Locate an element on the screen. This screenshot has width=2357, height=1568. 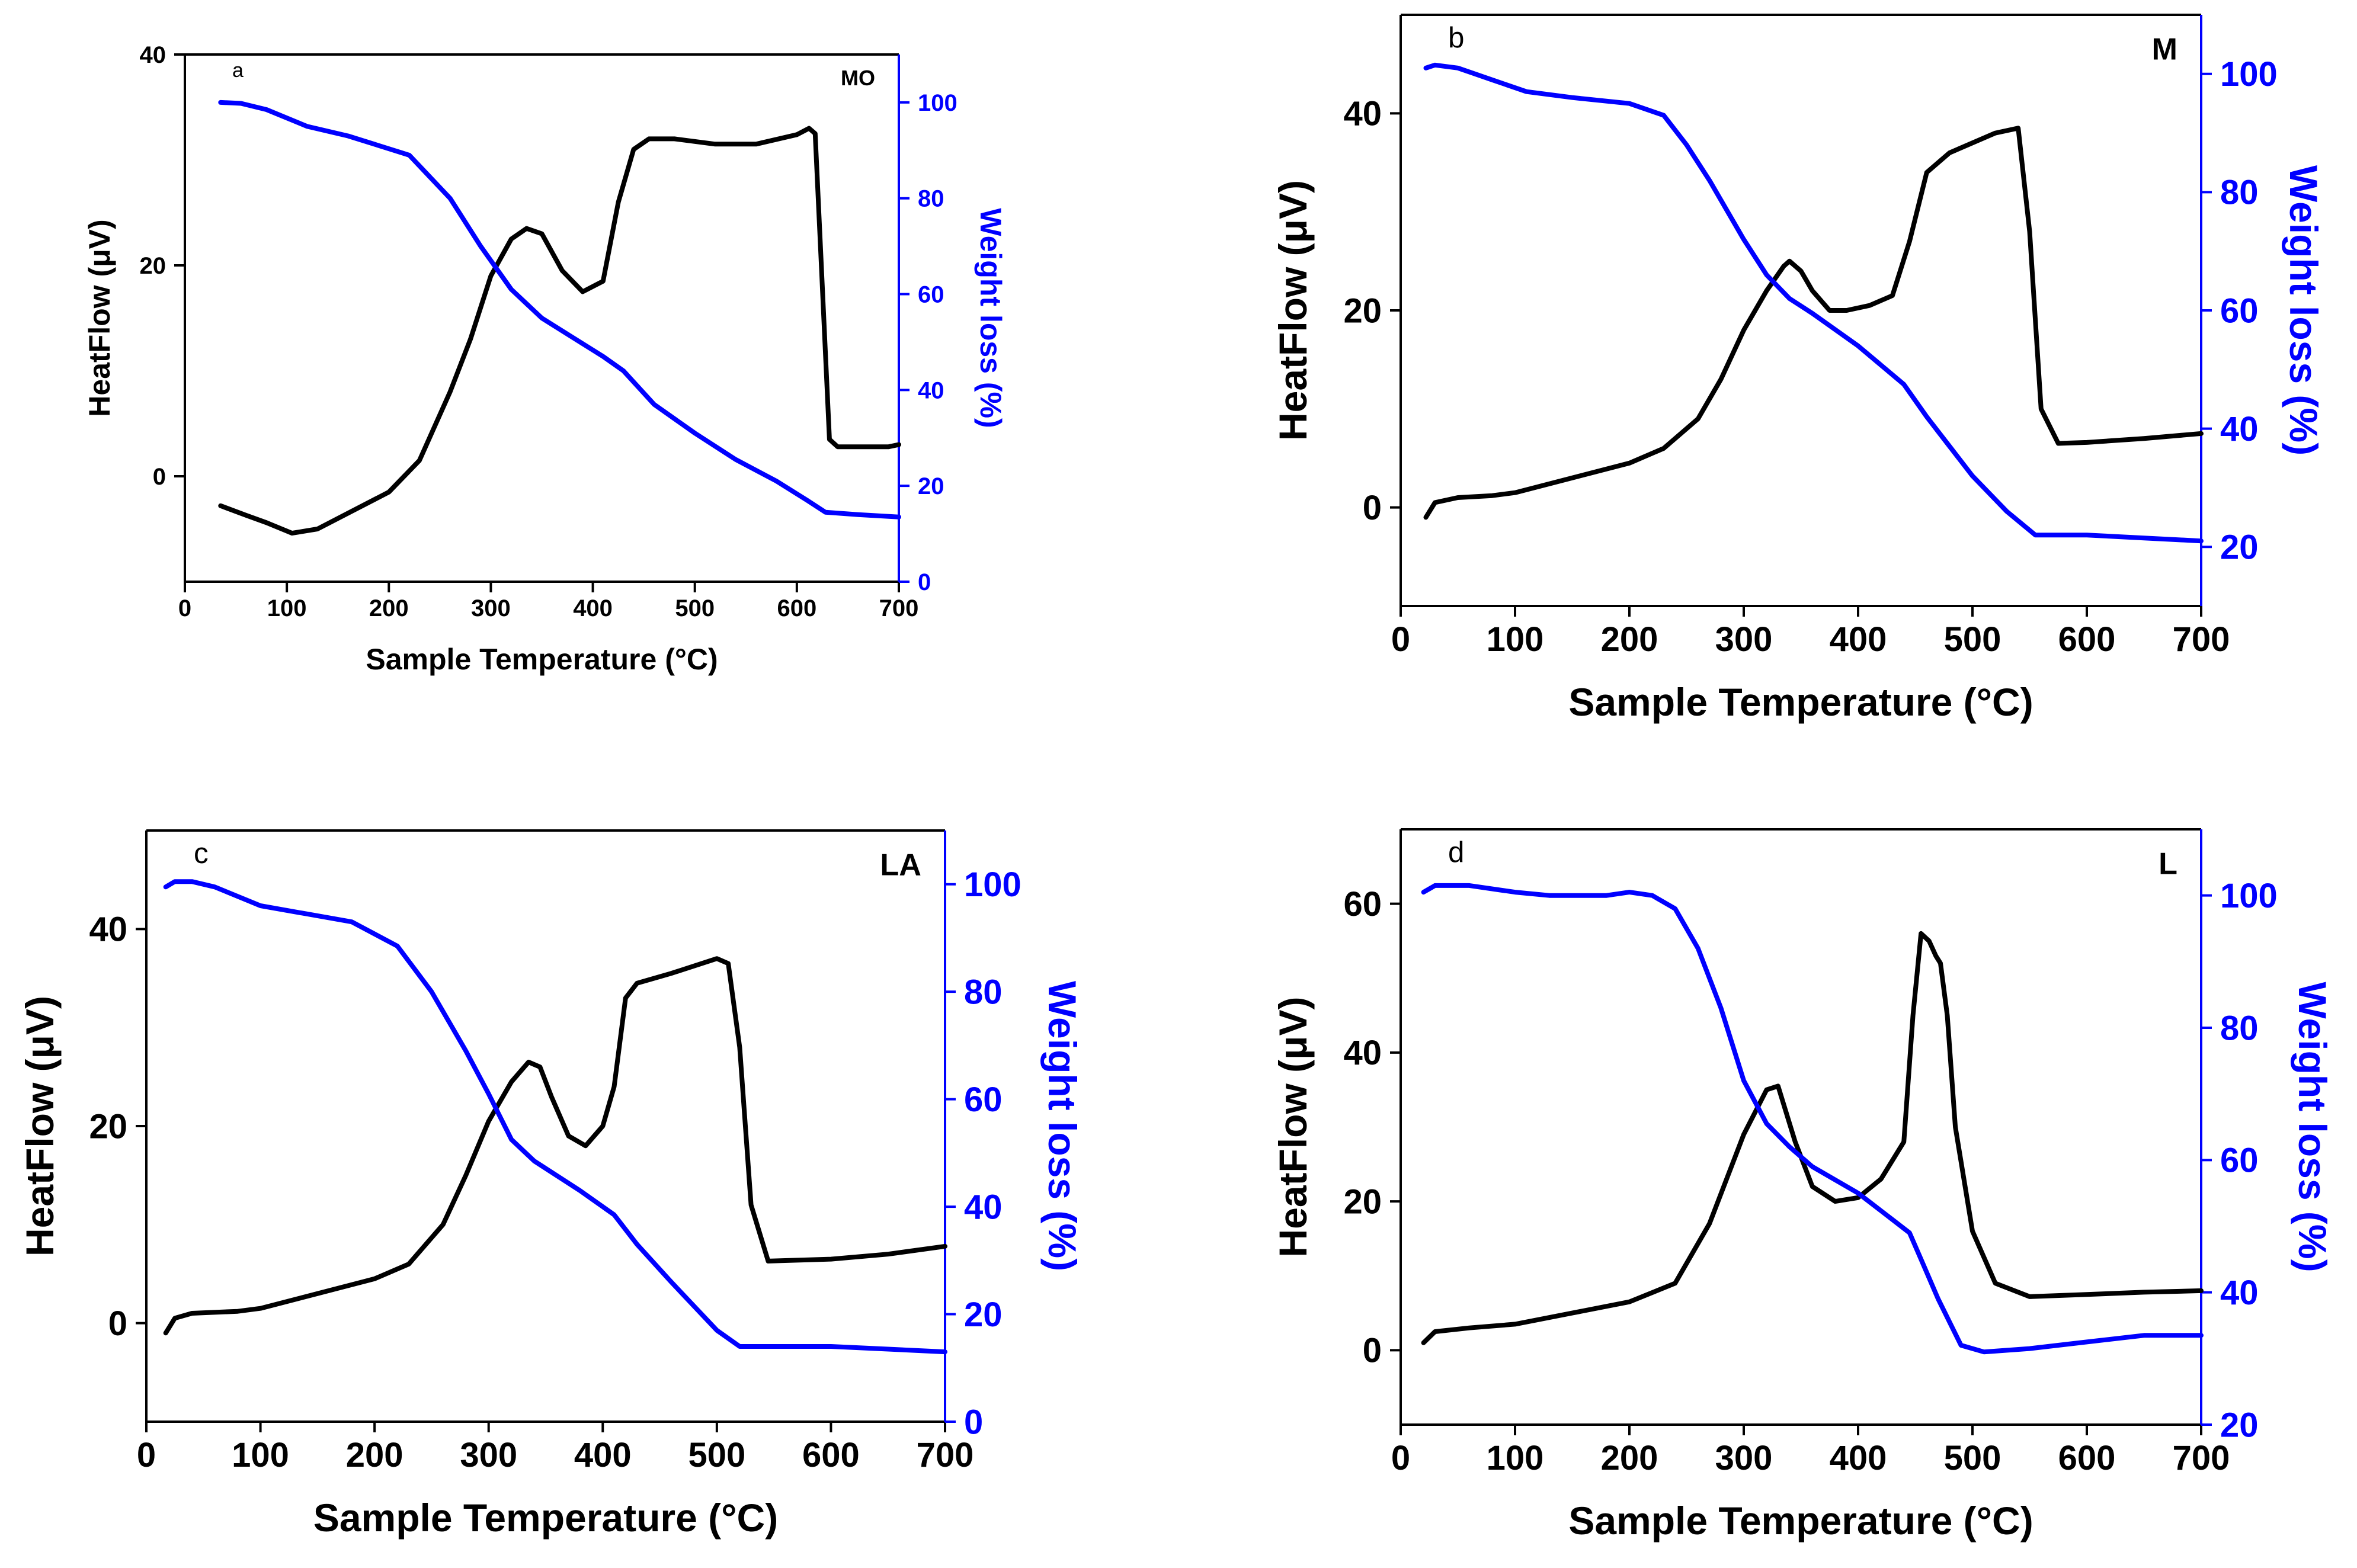
sample-name: L is located at coordinates (2168, 863).